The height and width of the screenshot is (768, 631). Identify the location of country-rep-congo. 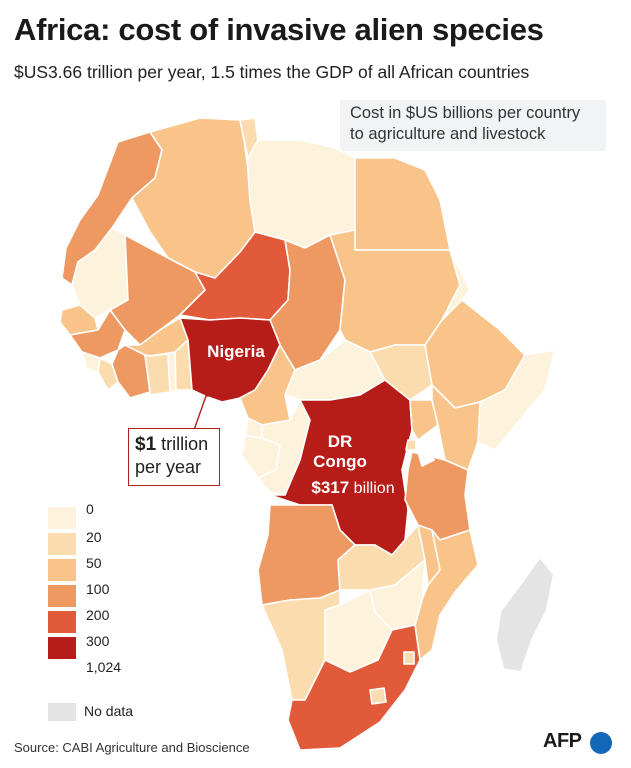
(284, 447).